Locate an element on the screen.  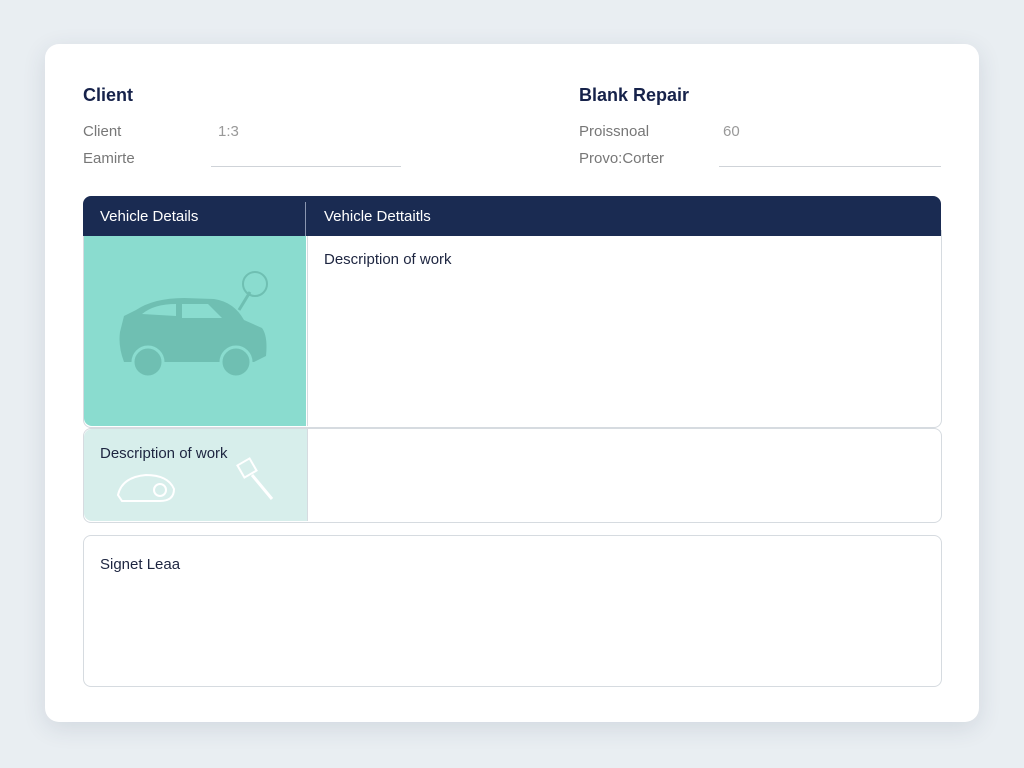
snail-car-icon is located at coordinates (146, 487).